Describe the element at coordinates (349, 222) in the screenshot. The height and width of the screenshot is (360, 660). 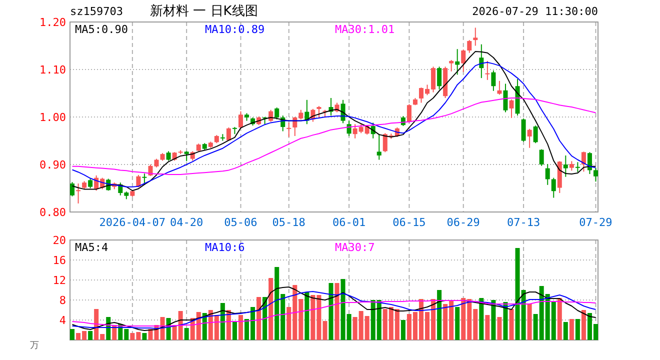
I see `x-tick-label: 06-01` at that location.